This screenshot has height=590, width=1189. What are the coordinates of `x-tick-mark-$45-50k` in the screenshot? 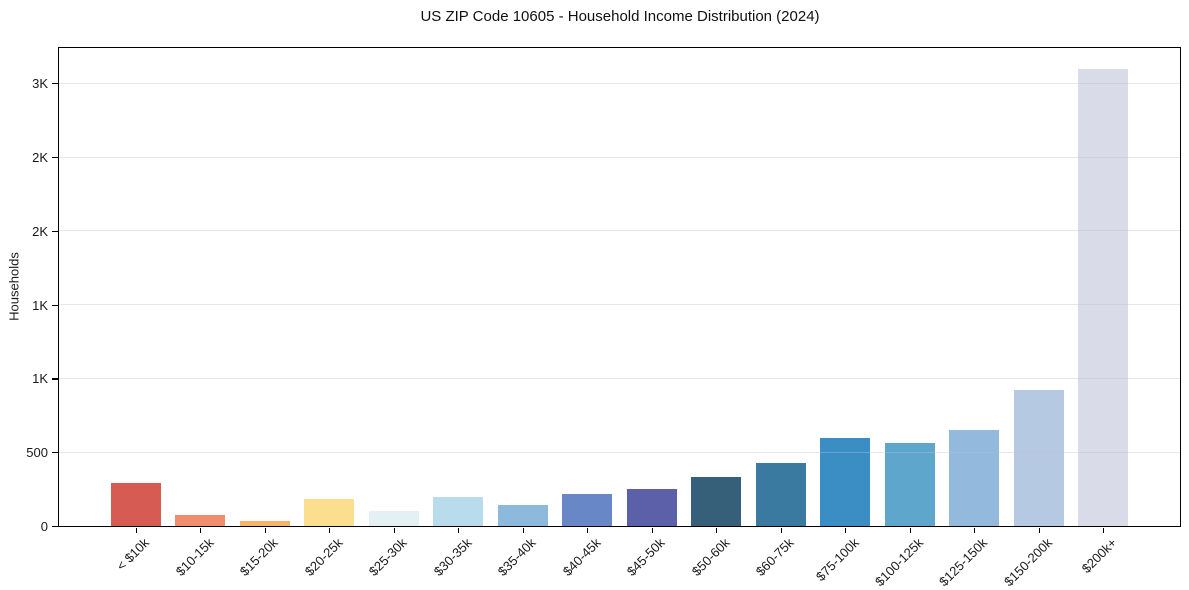 It's located at (652, 530).